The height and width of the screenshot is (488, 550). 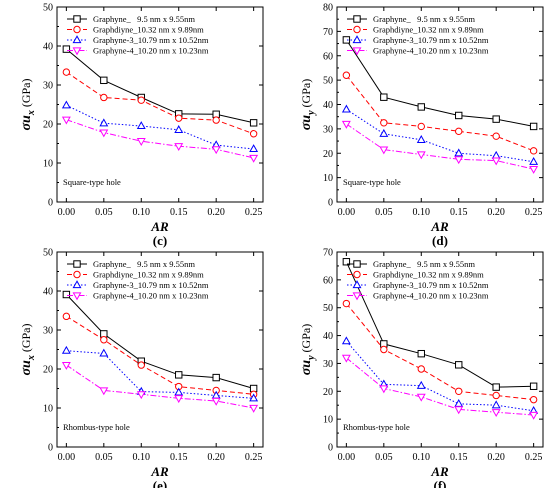 I want to click on annotation-note: Rhombus-type hole, so click(x=376, y=427).